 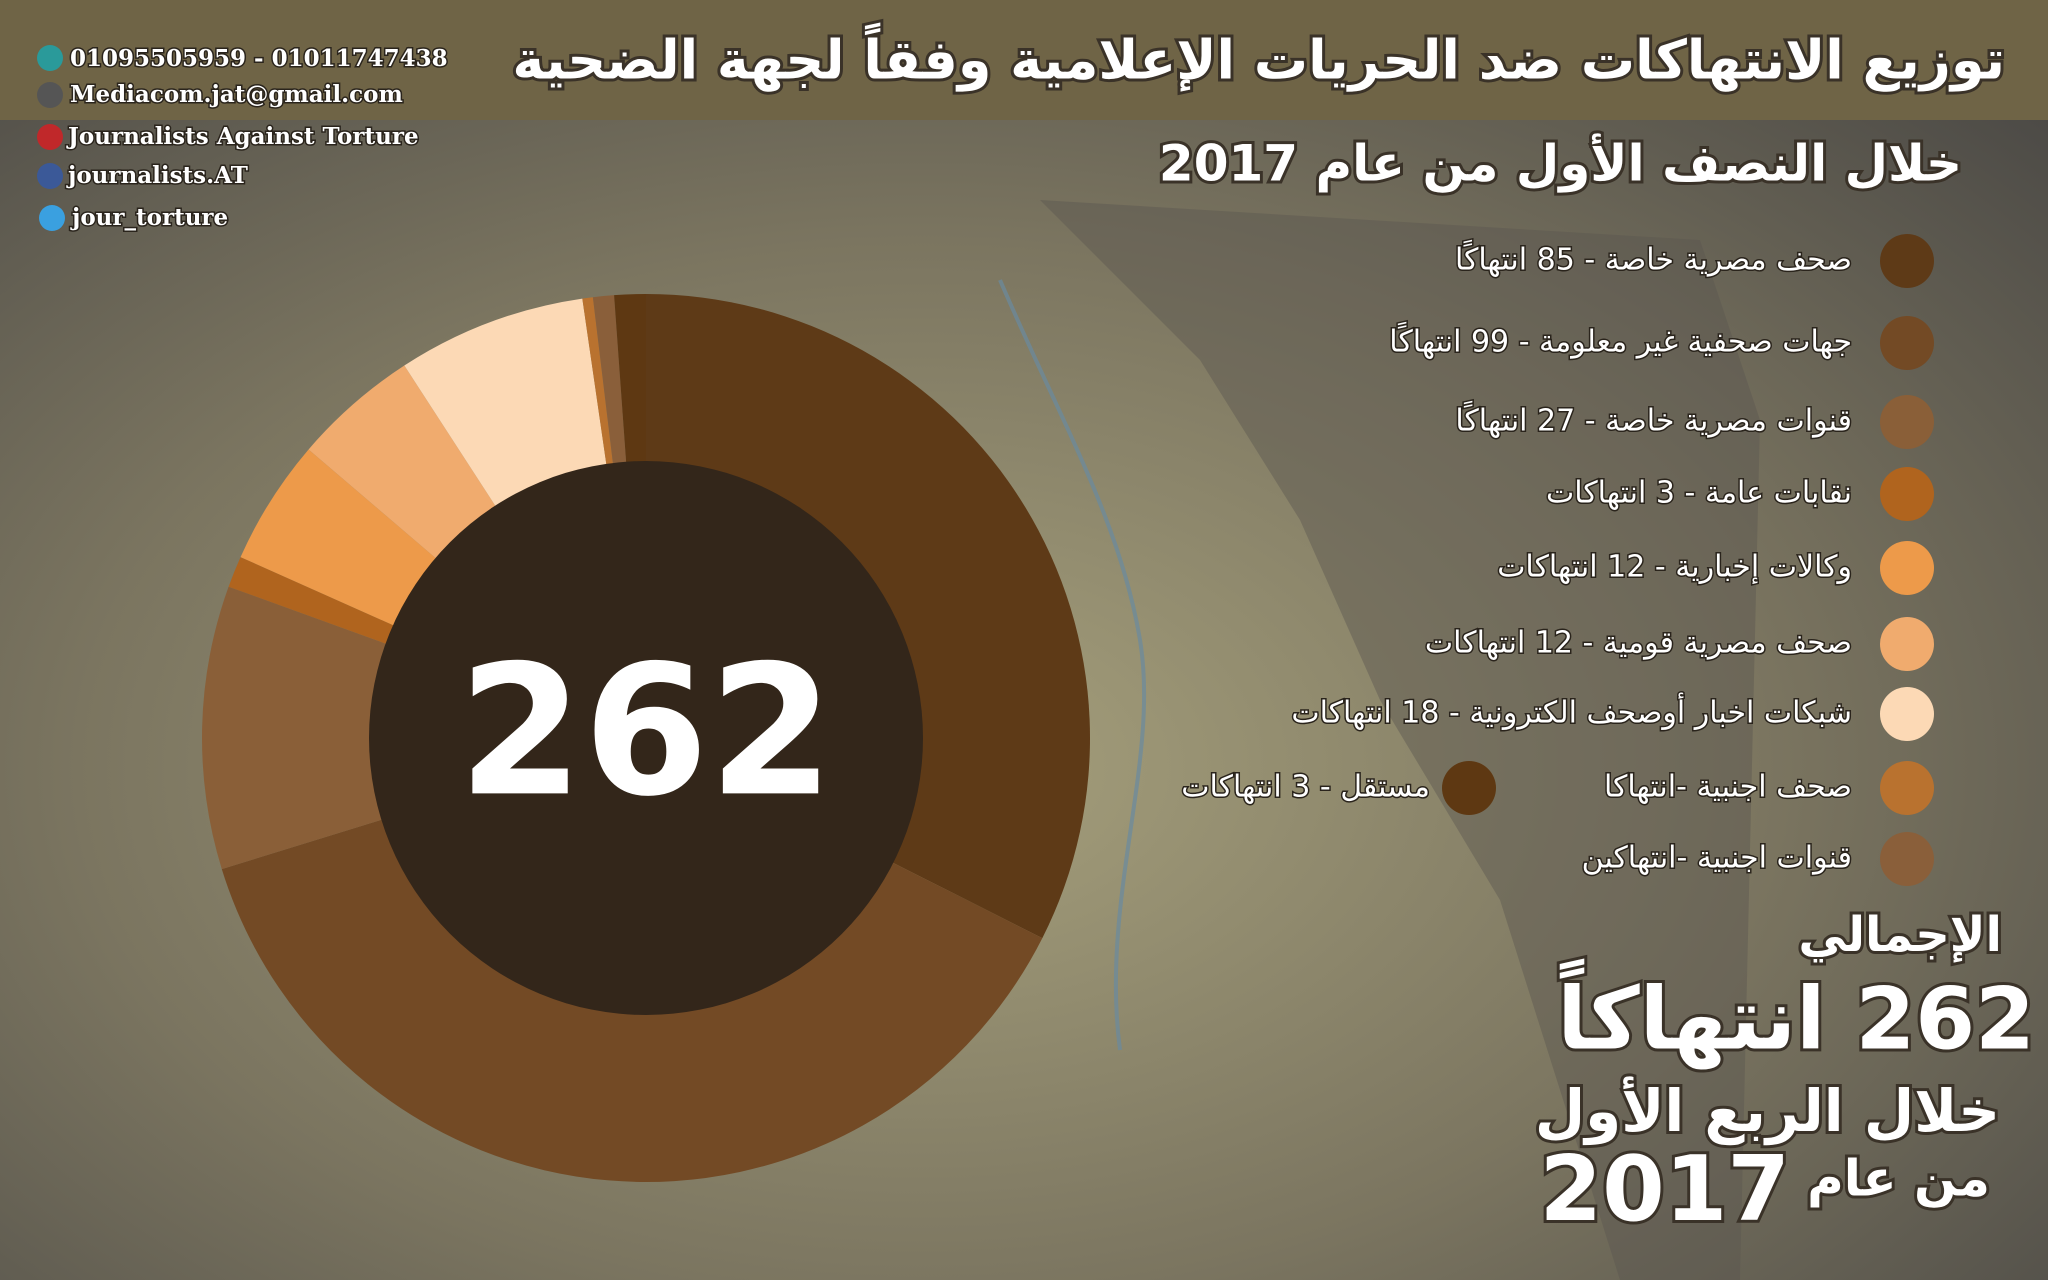 What do you see at coordinates (50, 137) in the screenshot?
I see `youtube-icon` at bounding box center [50, 137].